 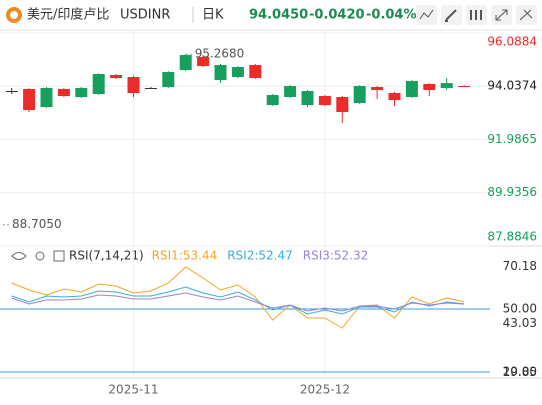 What do you see at coordinates (19, 256) in the screenshot?
I see `visibility-toggle` at bounding box center [19, 256].